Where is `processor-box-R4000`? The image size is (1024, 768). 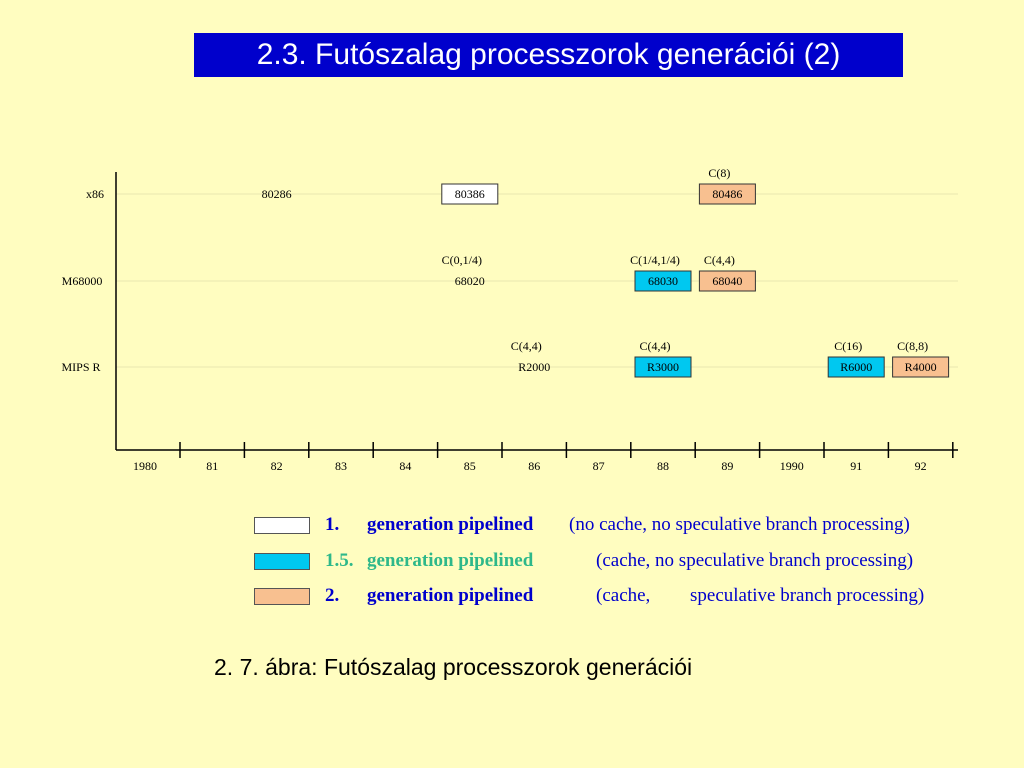
processor-box-R4000 is located at coordinates (921, 367).